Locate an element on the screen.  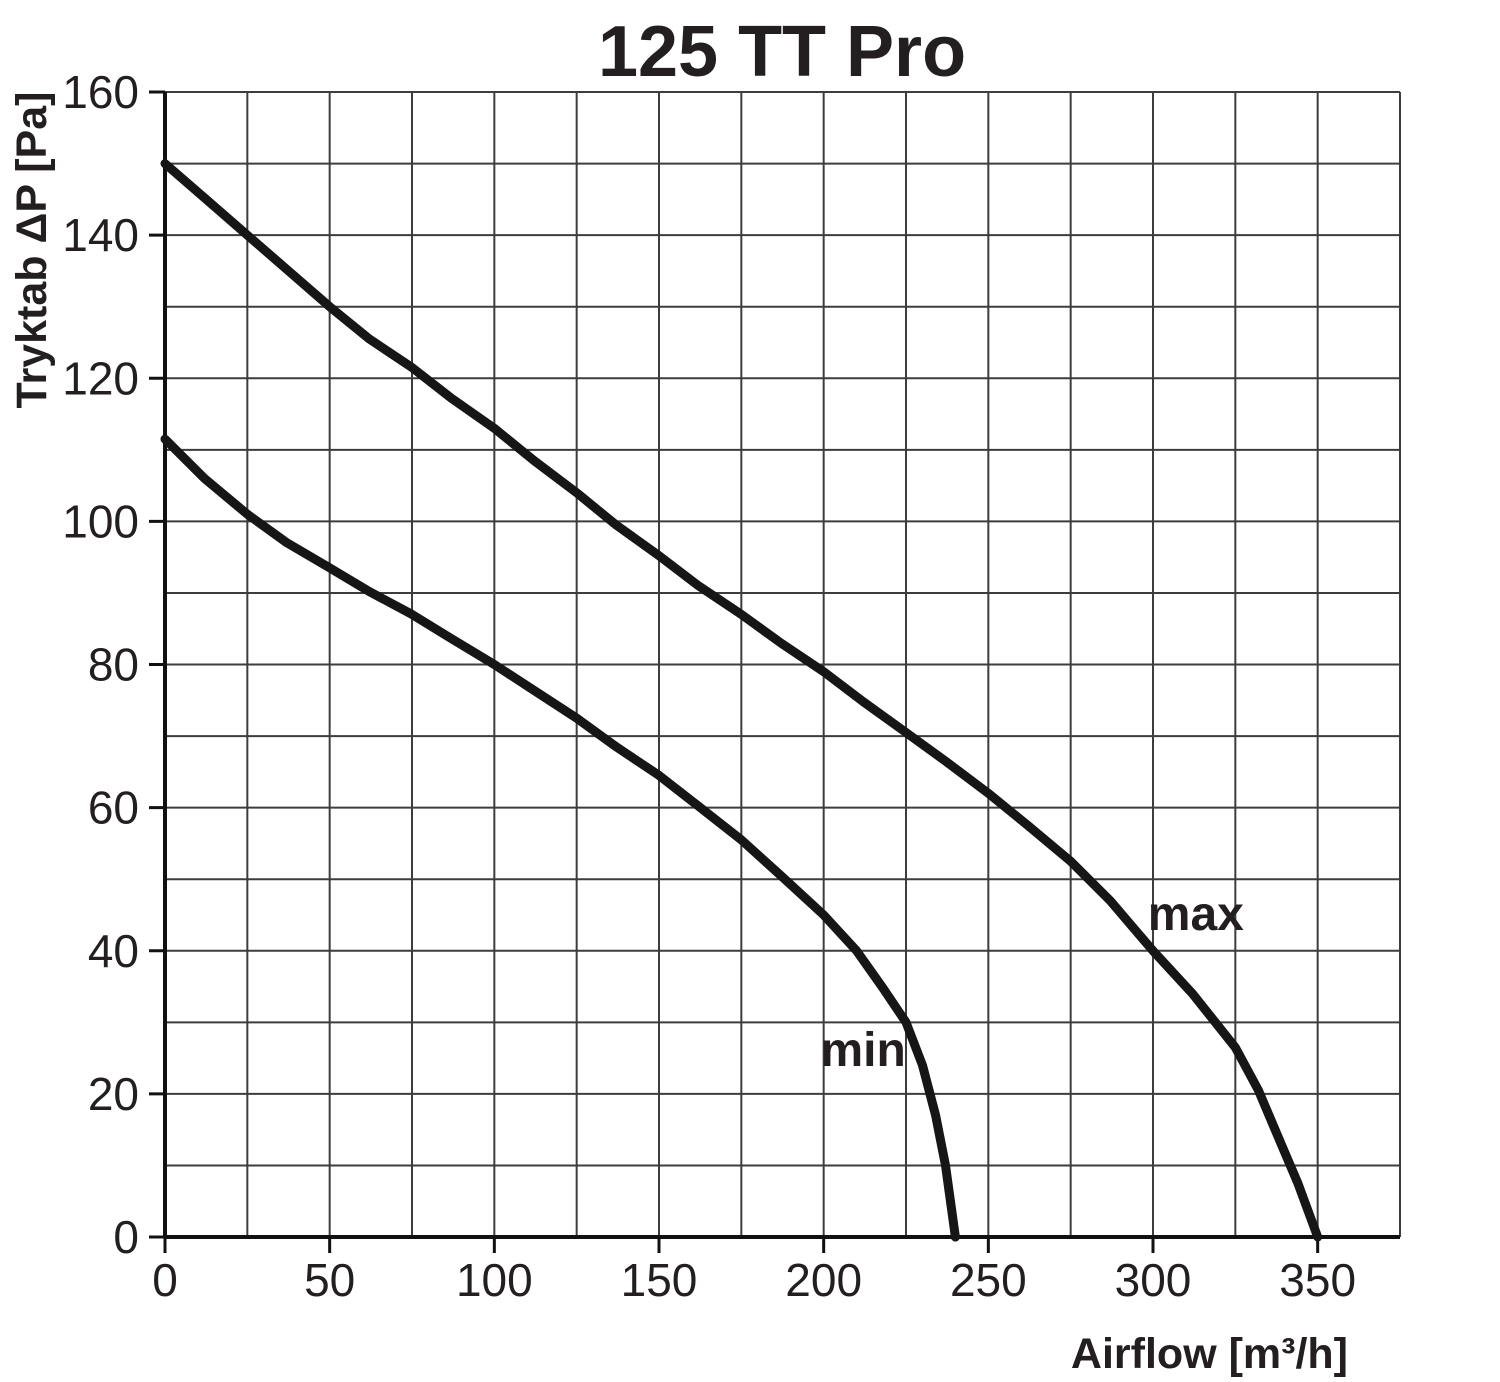
curve-label-min: min is located at coordinates (863, 1050).